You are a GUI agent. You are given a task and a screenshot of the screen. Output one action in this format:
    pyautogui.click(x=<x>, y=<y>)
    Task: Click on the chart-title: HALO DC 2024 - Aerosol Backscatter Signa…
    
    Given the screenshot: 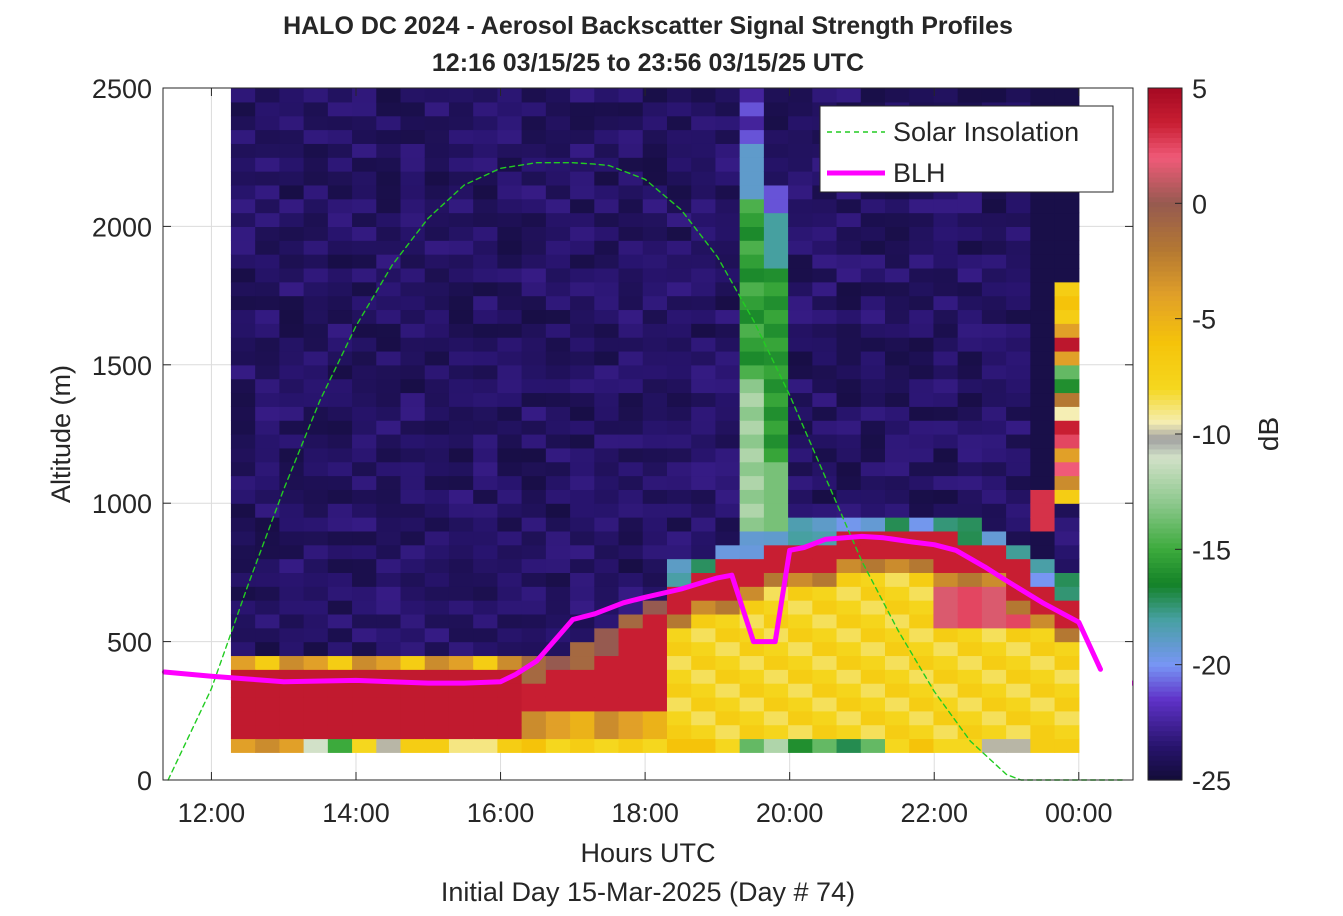 What is the action you would take?
    pyautogui.click(x=648, y=26)
    